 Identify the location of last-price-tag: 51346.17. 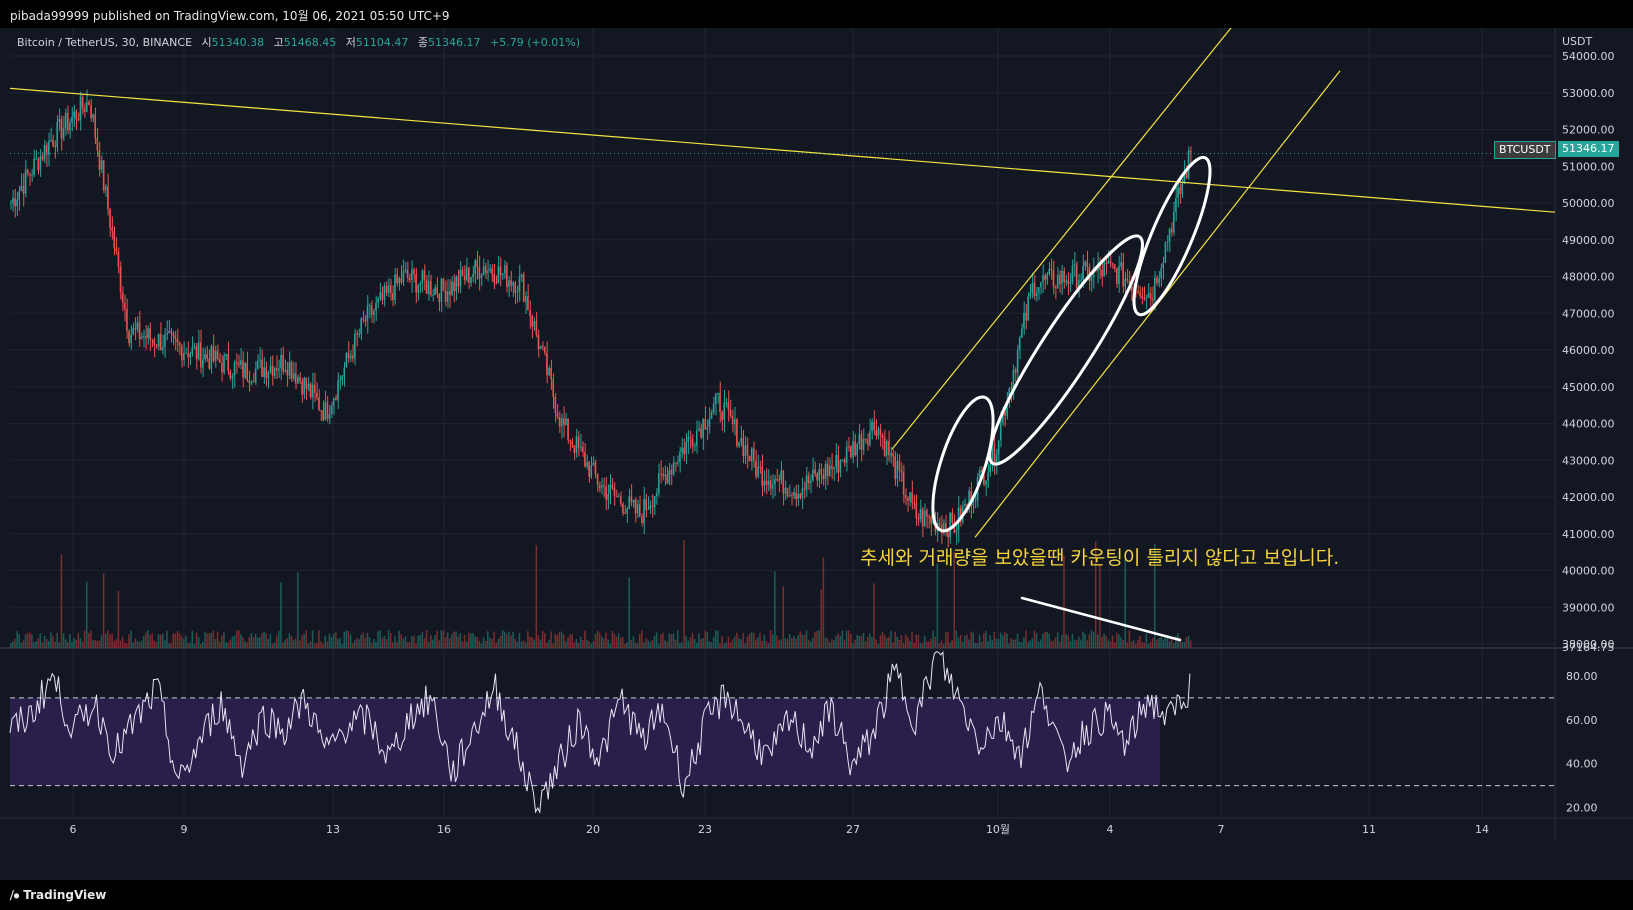
(1588, 149).